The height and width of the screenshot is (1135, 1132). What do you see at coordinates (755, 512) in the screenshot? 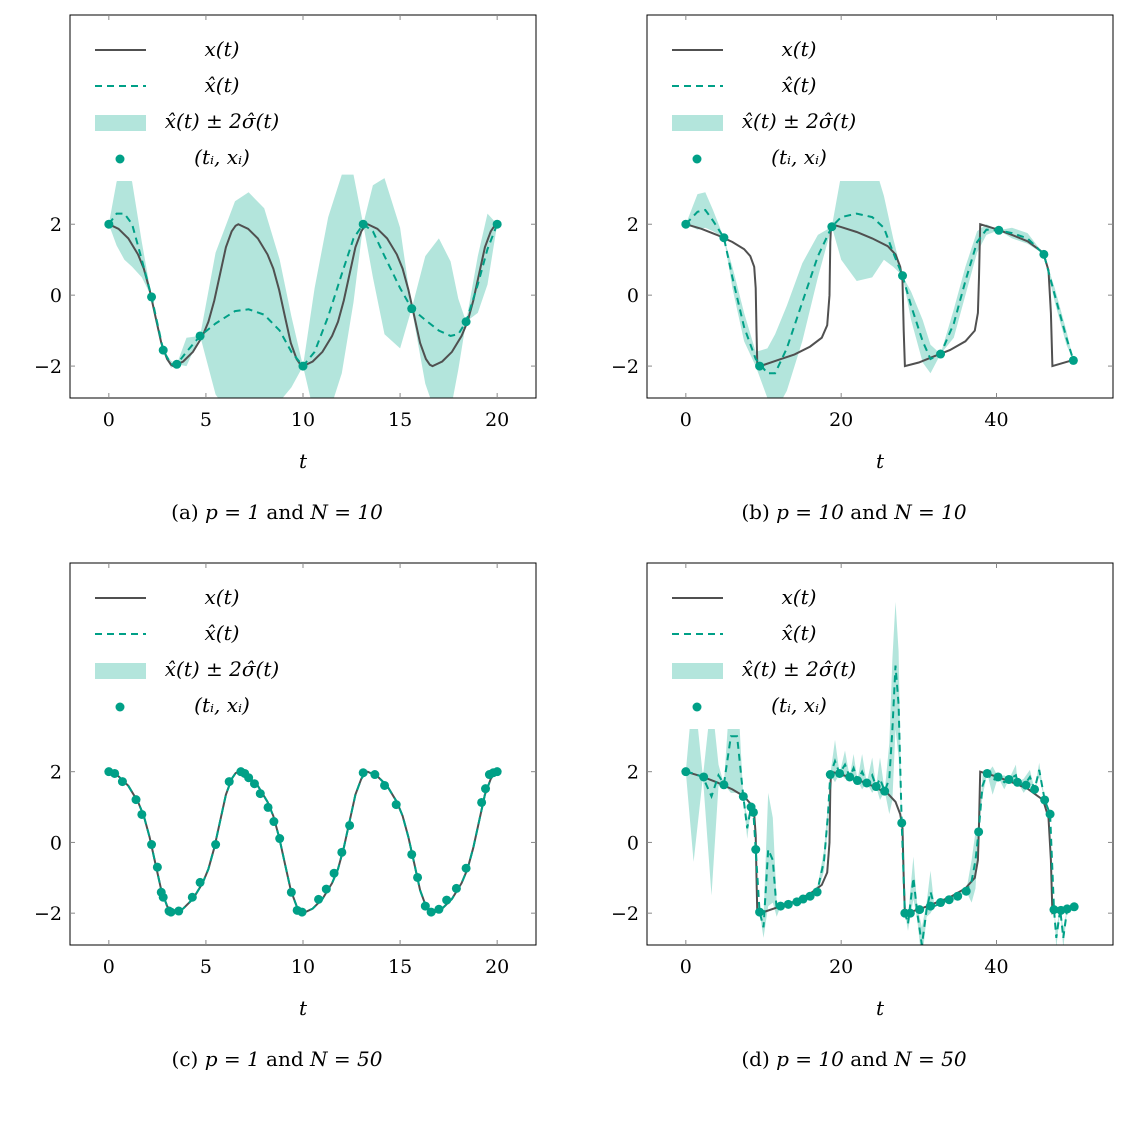
I see `caption-label: (b)` at bounding box center [755, 512].